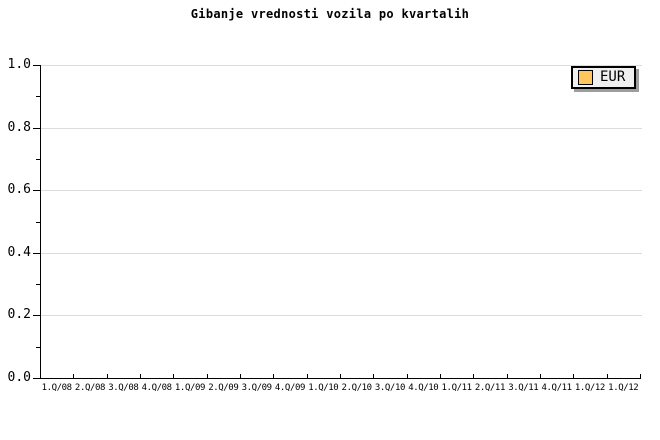  What do you see at coordinates (457, 388) in the screenshot?
I see `x-axis-label: 1.Q/11` at bounding box center [457, 388].